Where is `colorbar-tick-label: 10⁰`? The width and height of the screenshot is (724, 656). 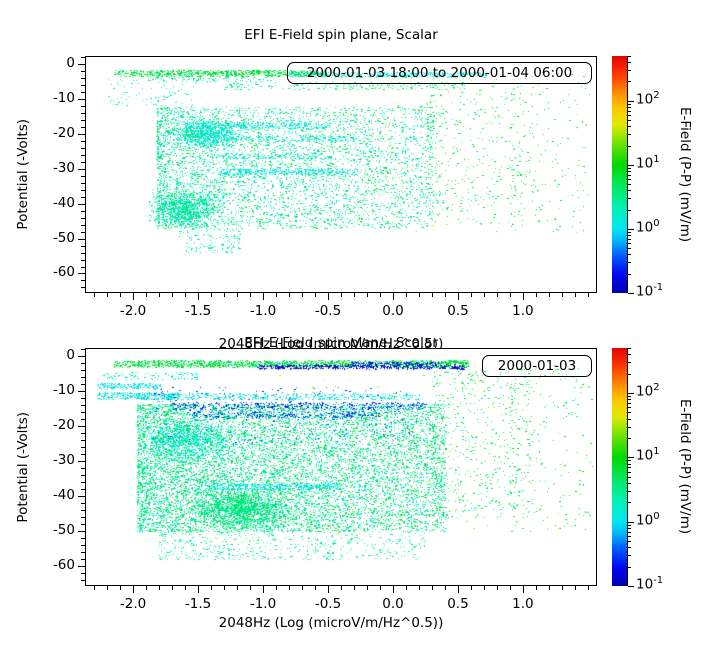
colorbar-tick-label: 10⁰ is located at coordinates (648, 226).